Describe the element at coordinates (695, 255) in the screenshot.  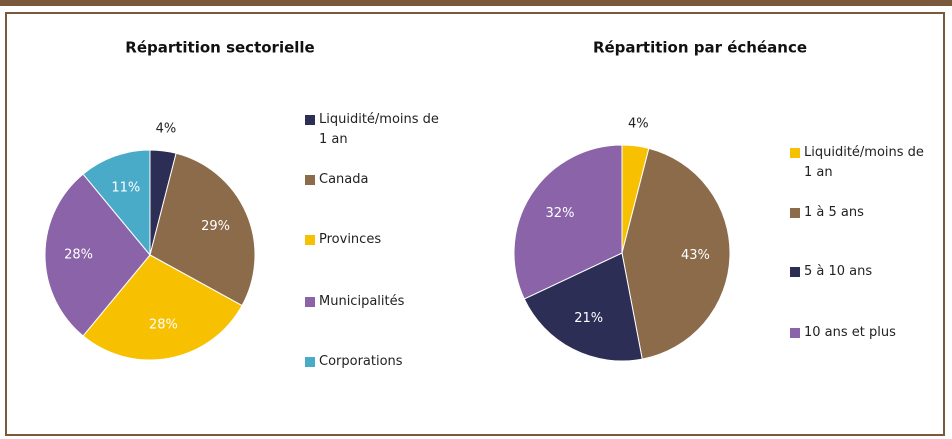
I see `data-label: 43%` at that location.